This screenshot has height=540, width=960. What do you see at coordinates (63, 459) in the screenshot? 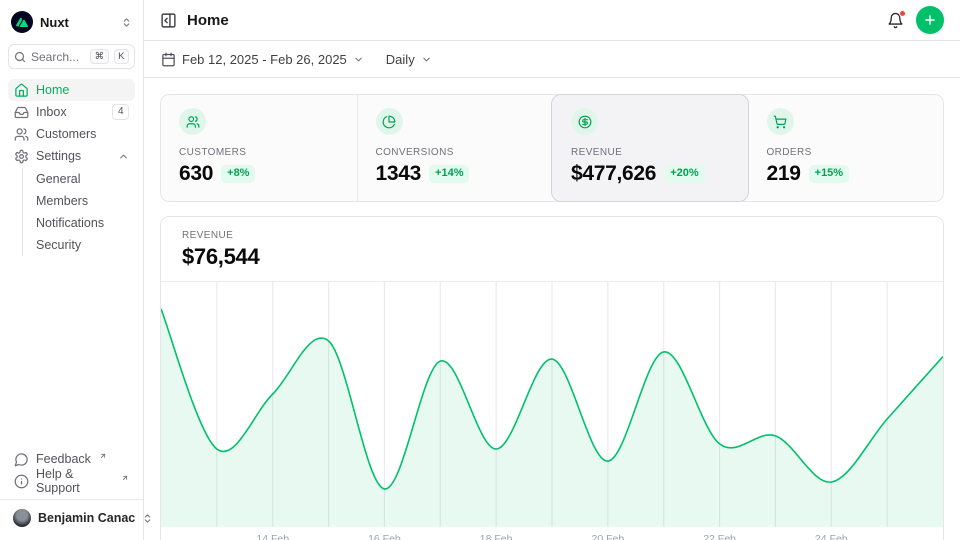
I see `sidebar-item-label: Feedback` at bounding box center [63, 459].